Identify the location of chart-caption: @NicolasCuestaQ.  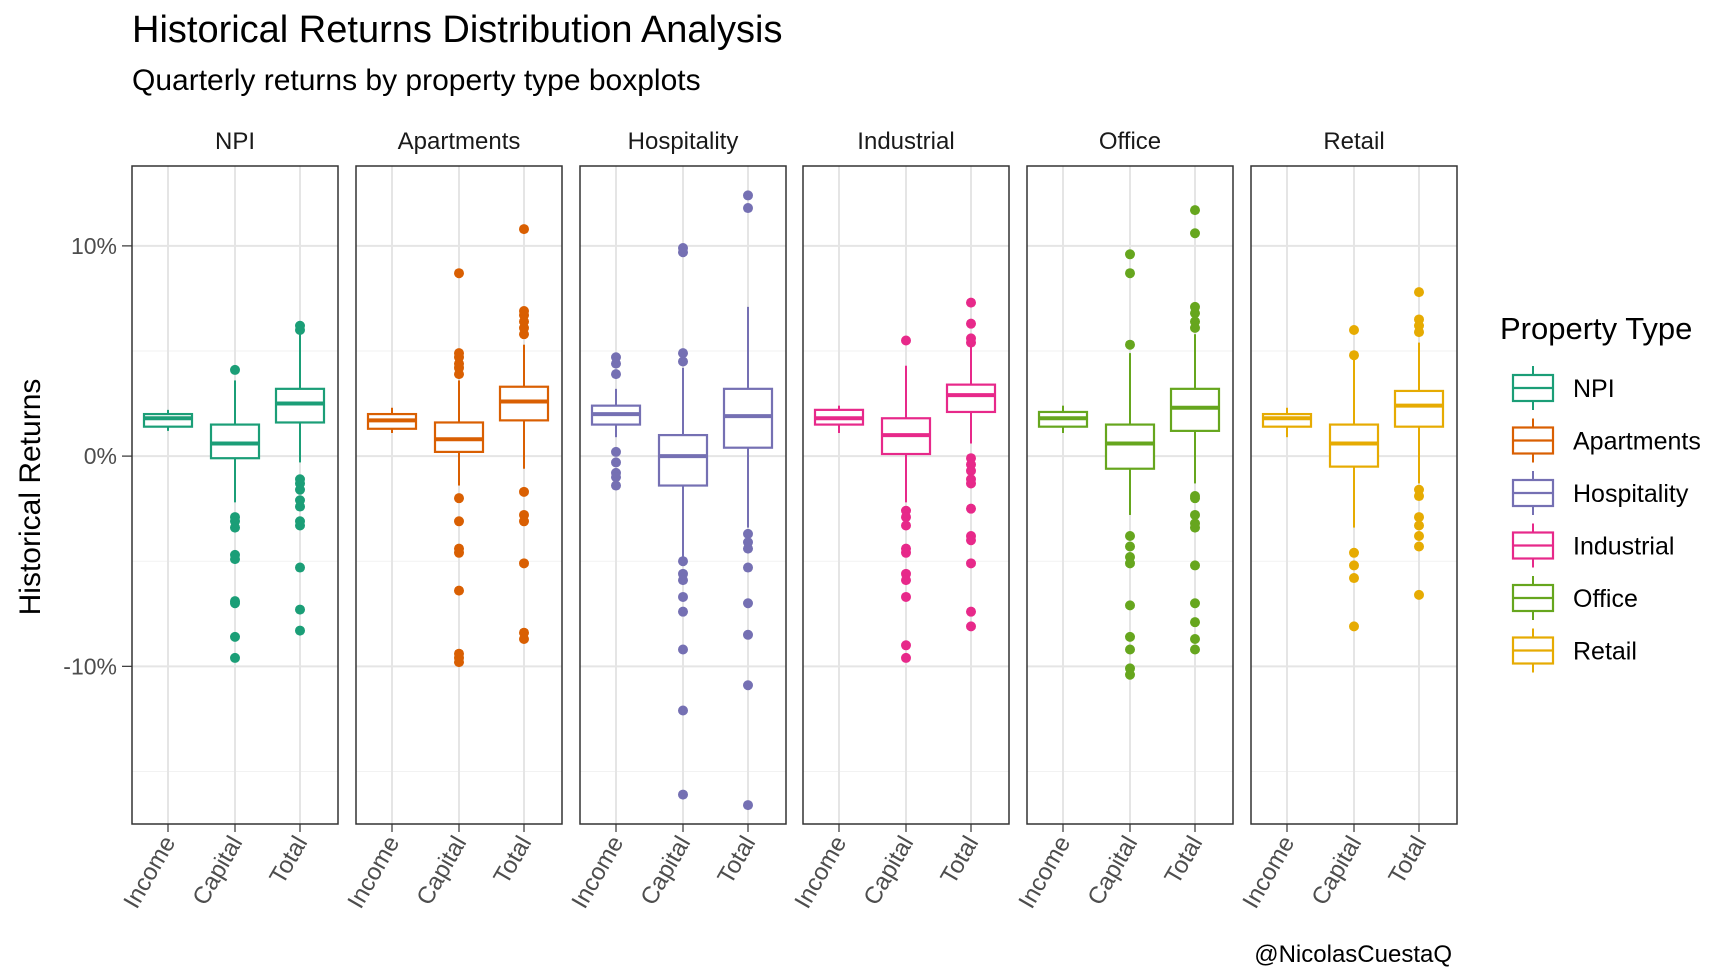
(1353, 954).